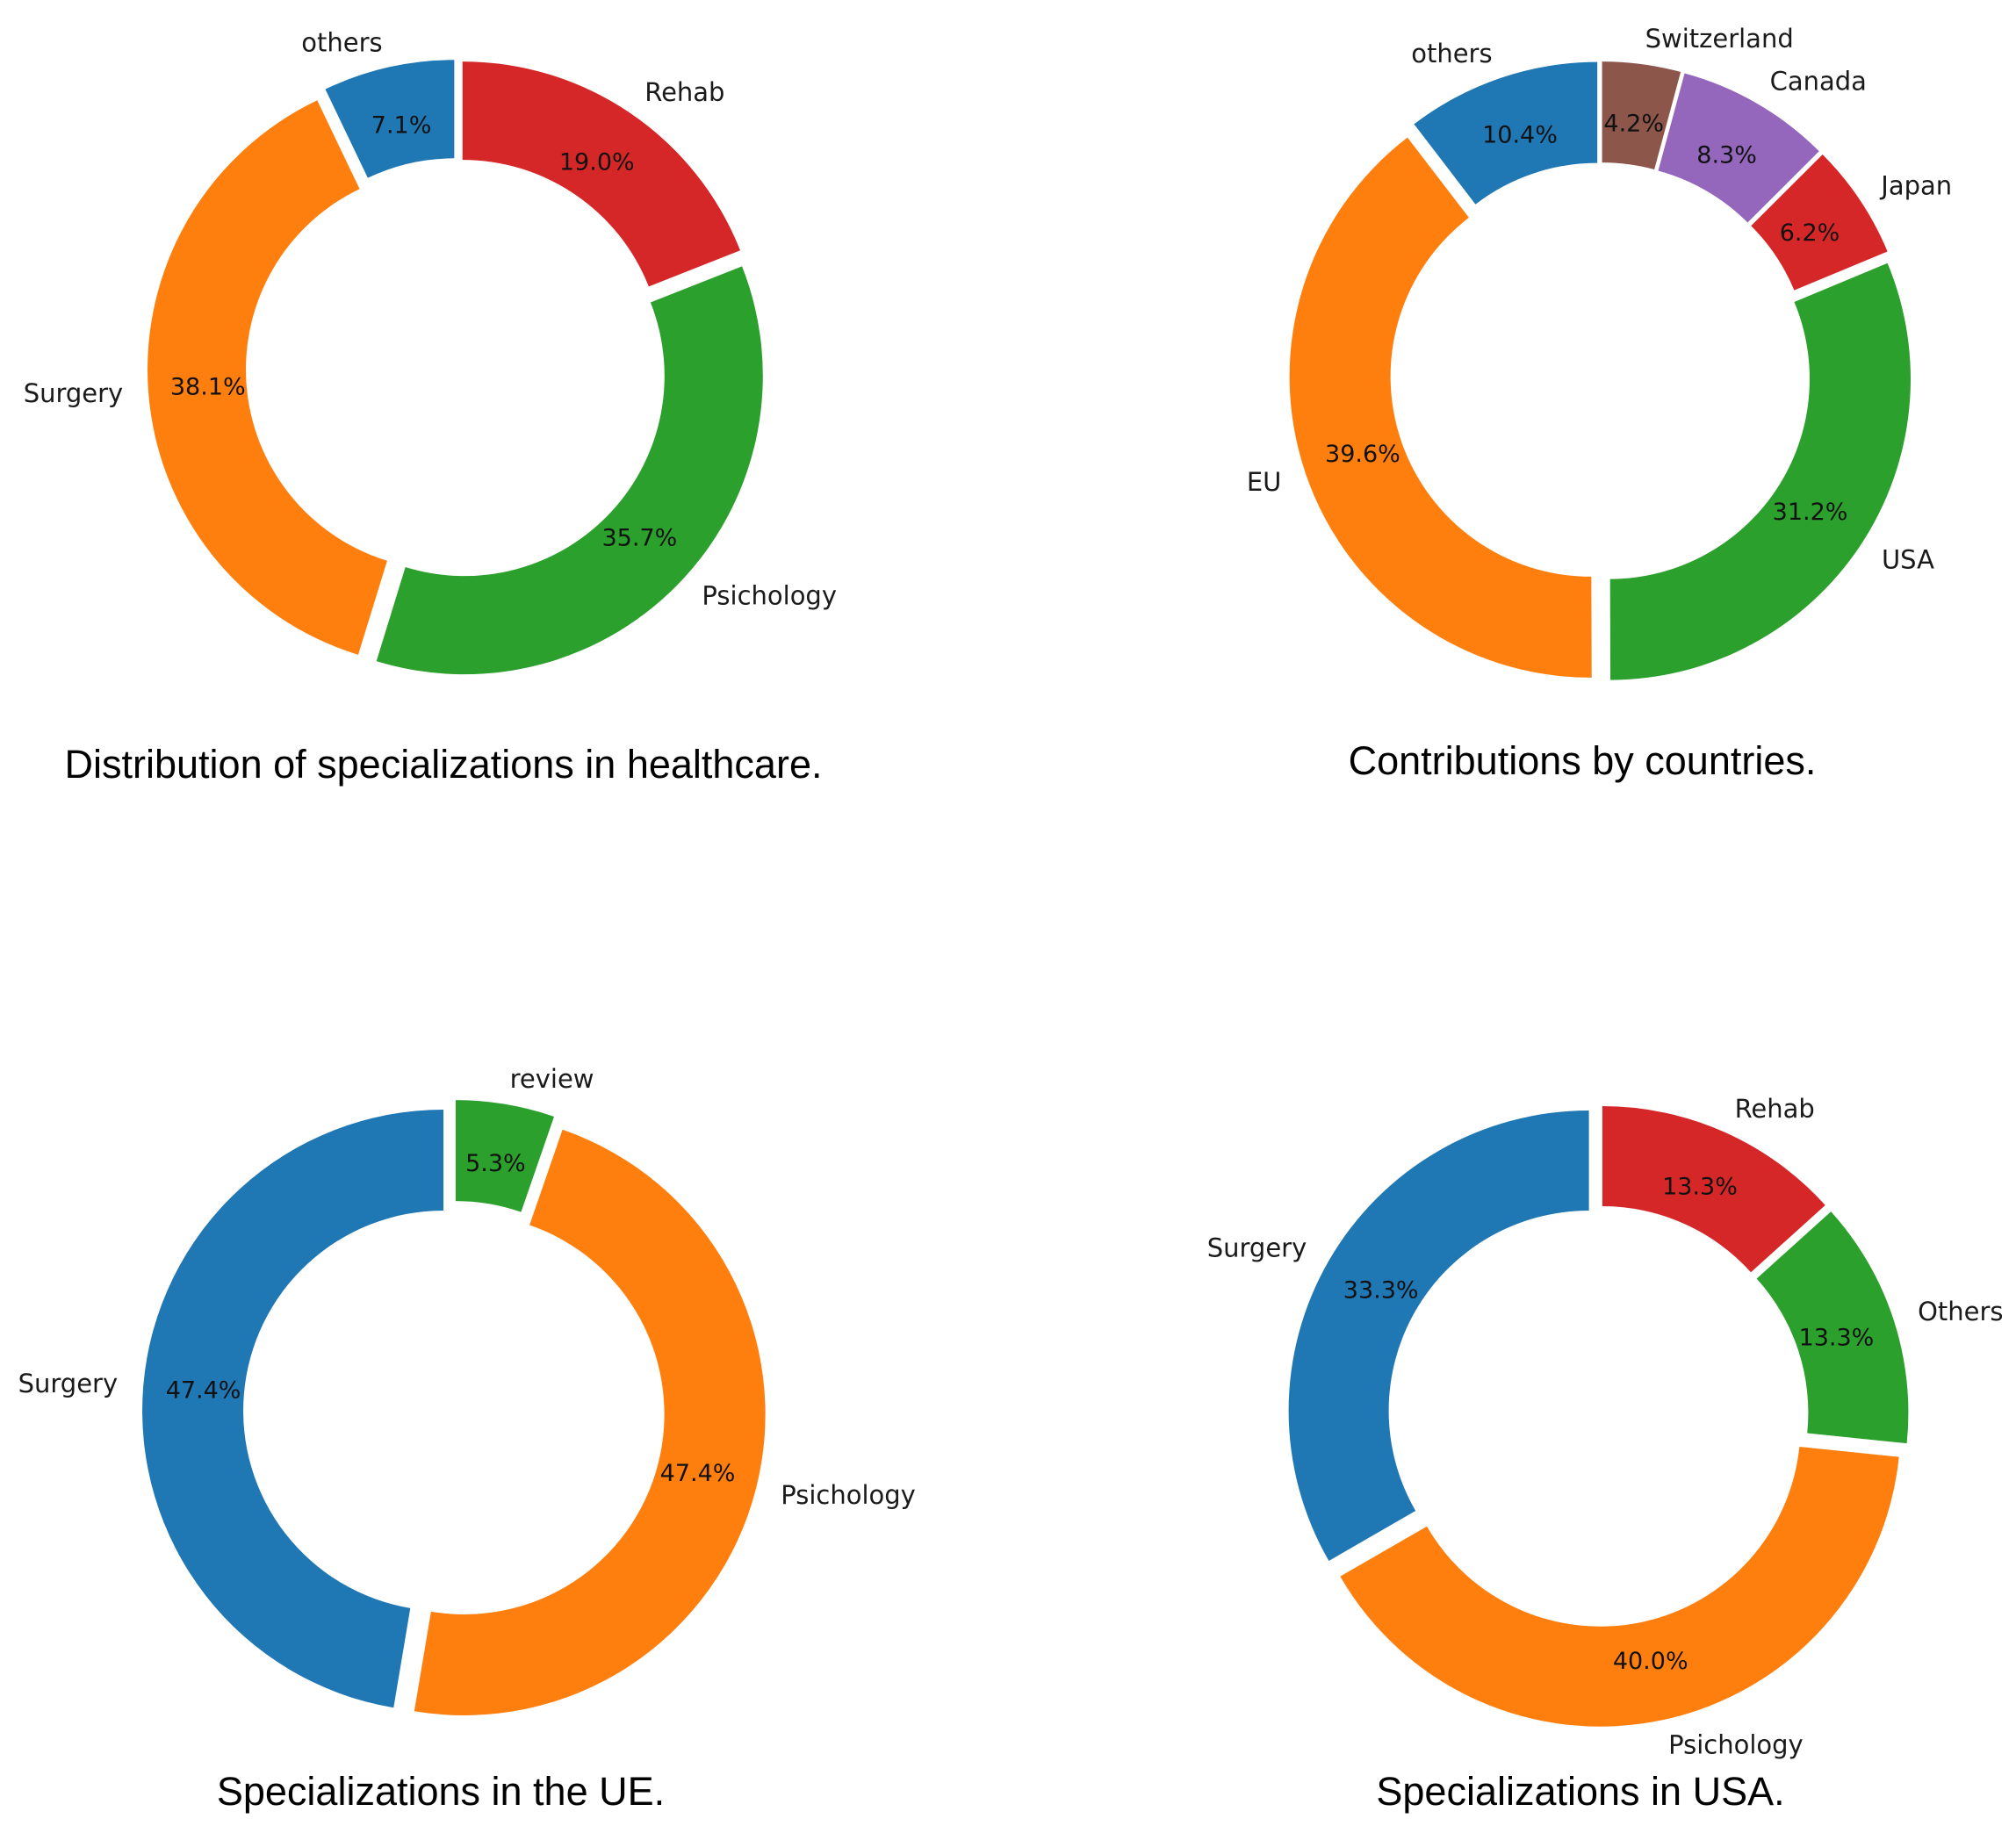 This screenshot has height=1833, width=2016. What do you see at coordinates (1719, 39) in the screenshot?
I see `slice-label: Switzerland` at bounding box center [1719, 39].